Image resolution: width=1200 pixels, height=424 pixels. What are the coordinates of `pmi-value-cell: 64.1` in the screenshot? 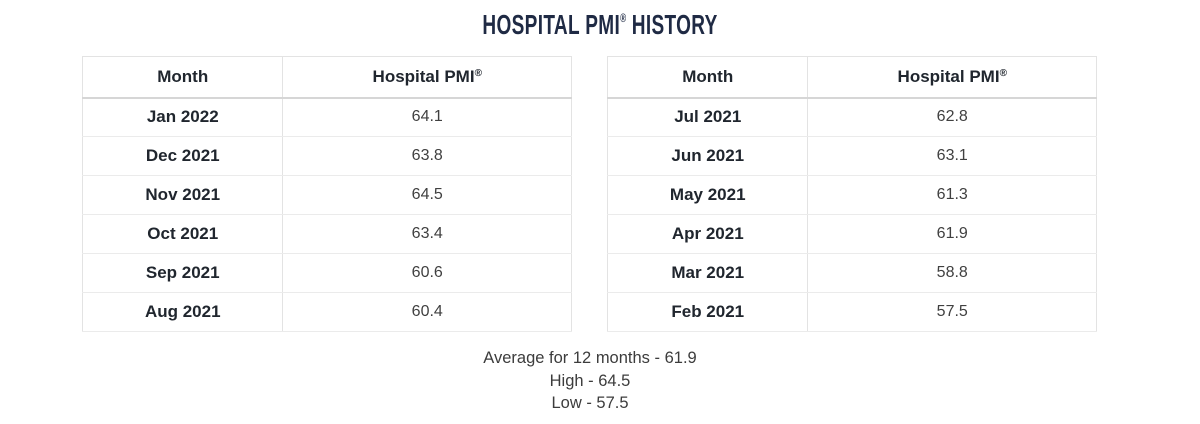 It's located at (427, 117).